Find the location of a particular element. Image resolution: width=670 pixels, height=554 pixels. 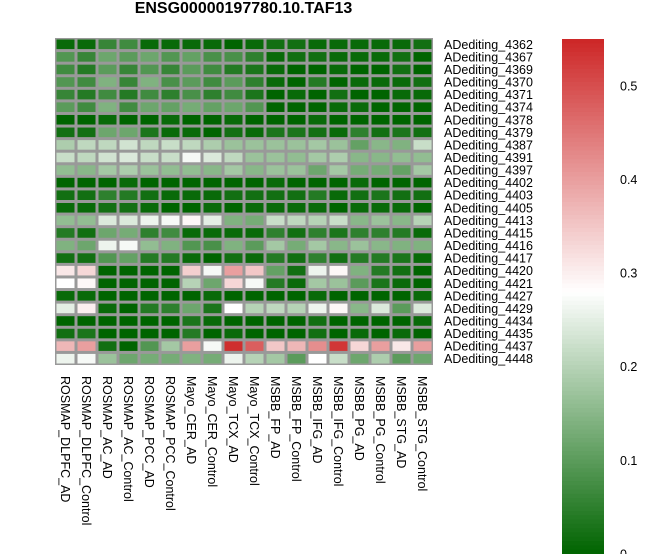

row-label: ADediting_4434 is located at coordinates (488, 321).